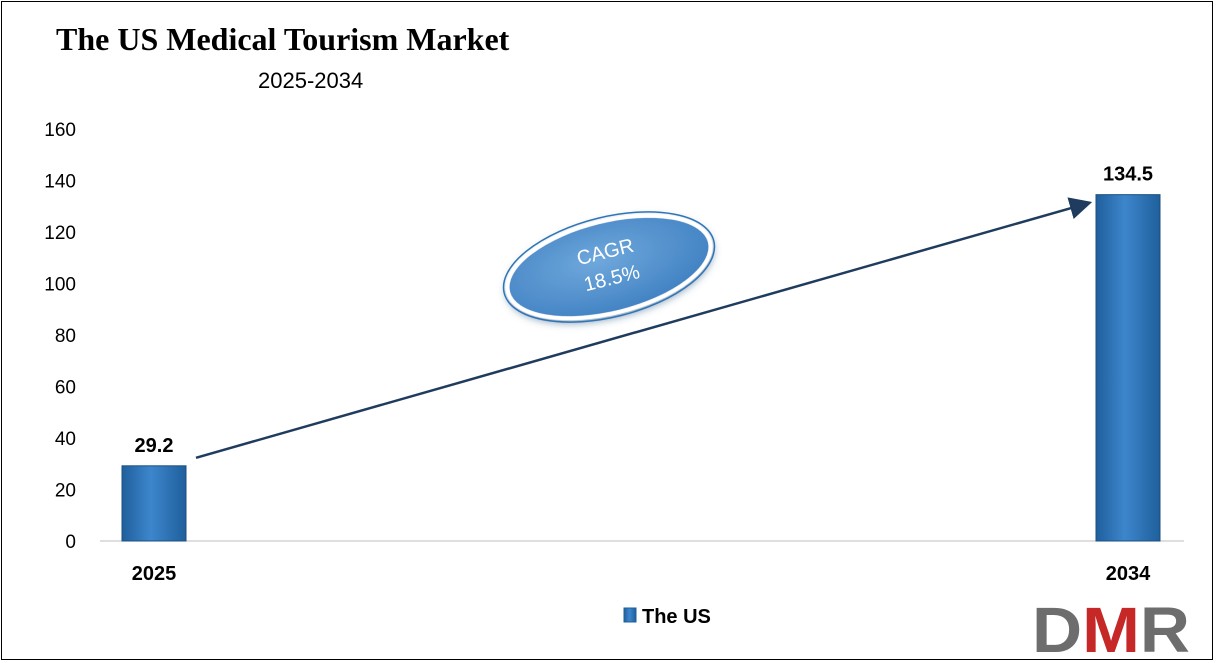 The height and width of the screenshot is (663, 1216). I want to click on y-axis: 0 20 40 60 80 100 120 140 160, so click(60, 336).